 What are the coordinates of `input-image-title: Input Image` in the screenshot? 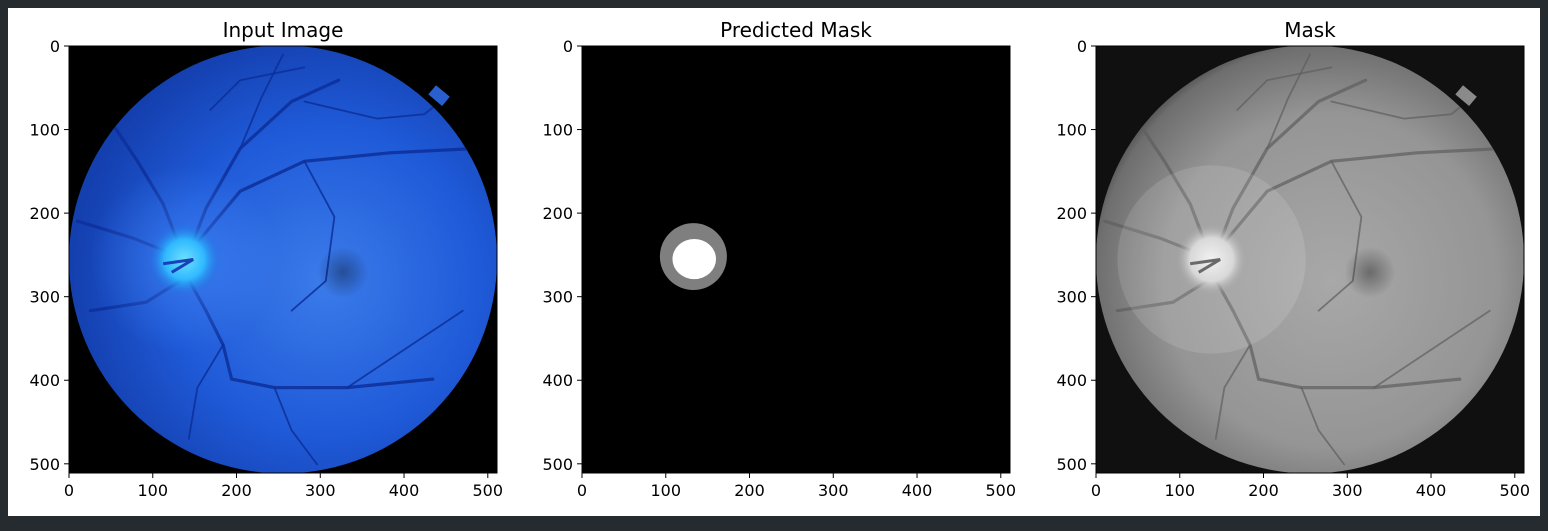 It's located at (283, 30).